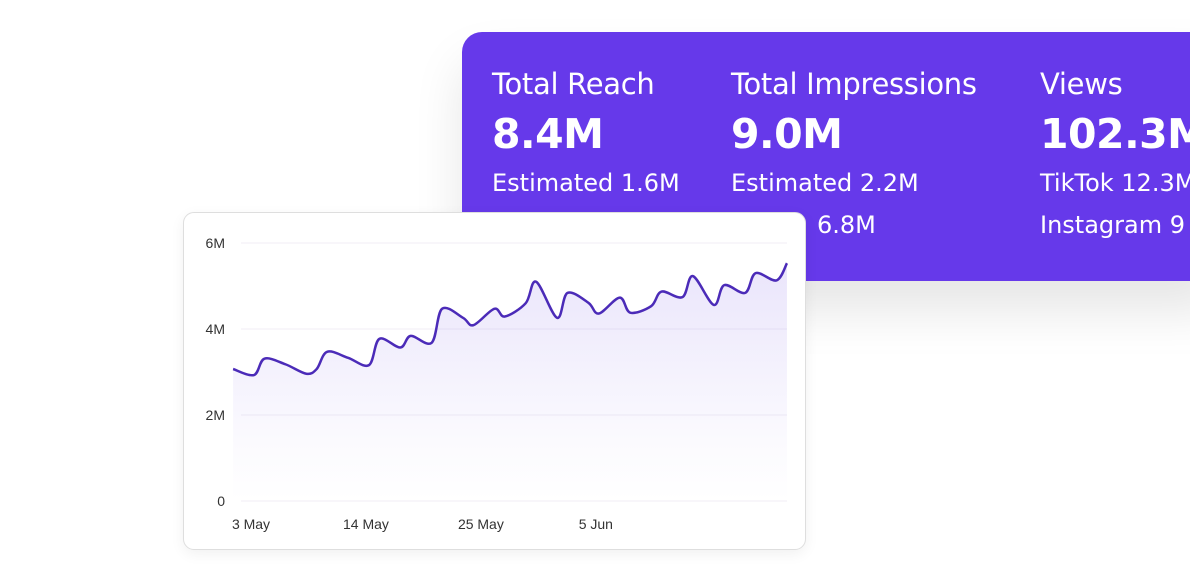 The image size is (1190, 584). I want to click on x-tick-label: 14 May, so click(366, 524).